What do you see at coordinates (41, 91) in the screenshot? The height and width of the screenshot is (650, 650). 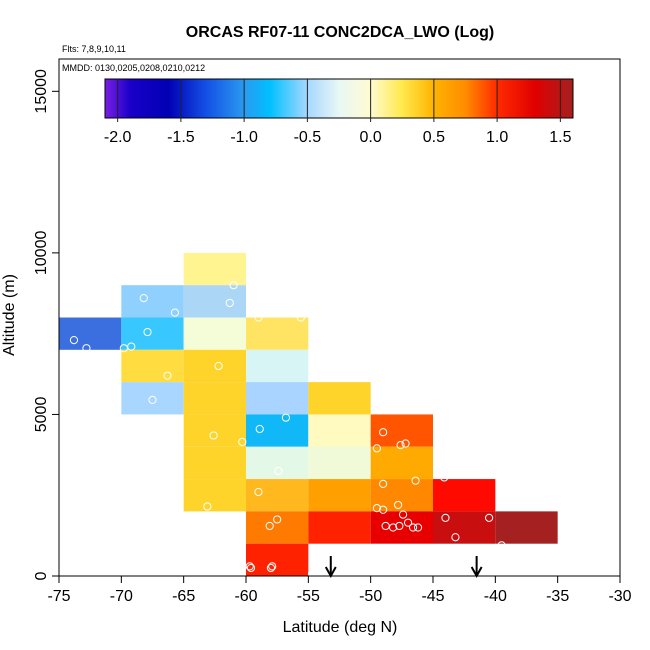 I see `y-tick-label: 15000` at bounding box center [41, 91].